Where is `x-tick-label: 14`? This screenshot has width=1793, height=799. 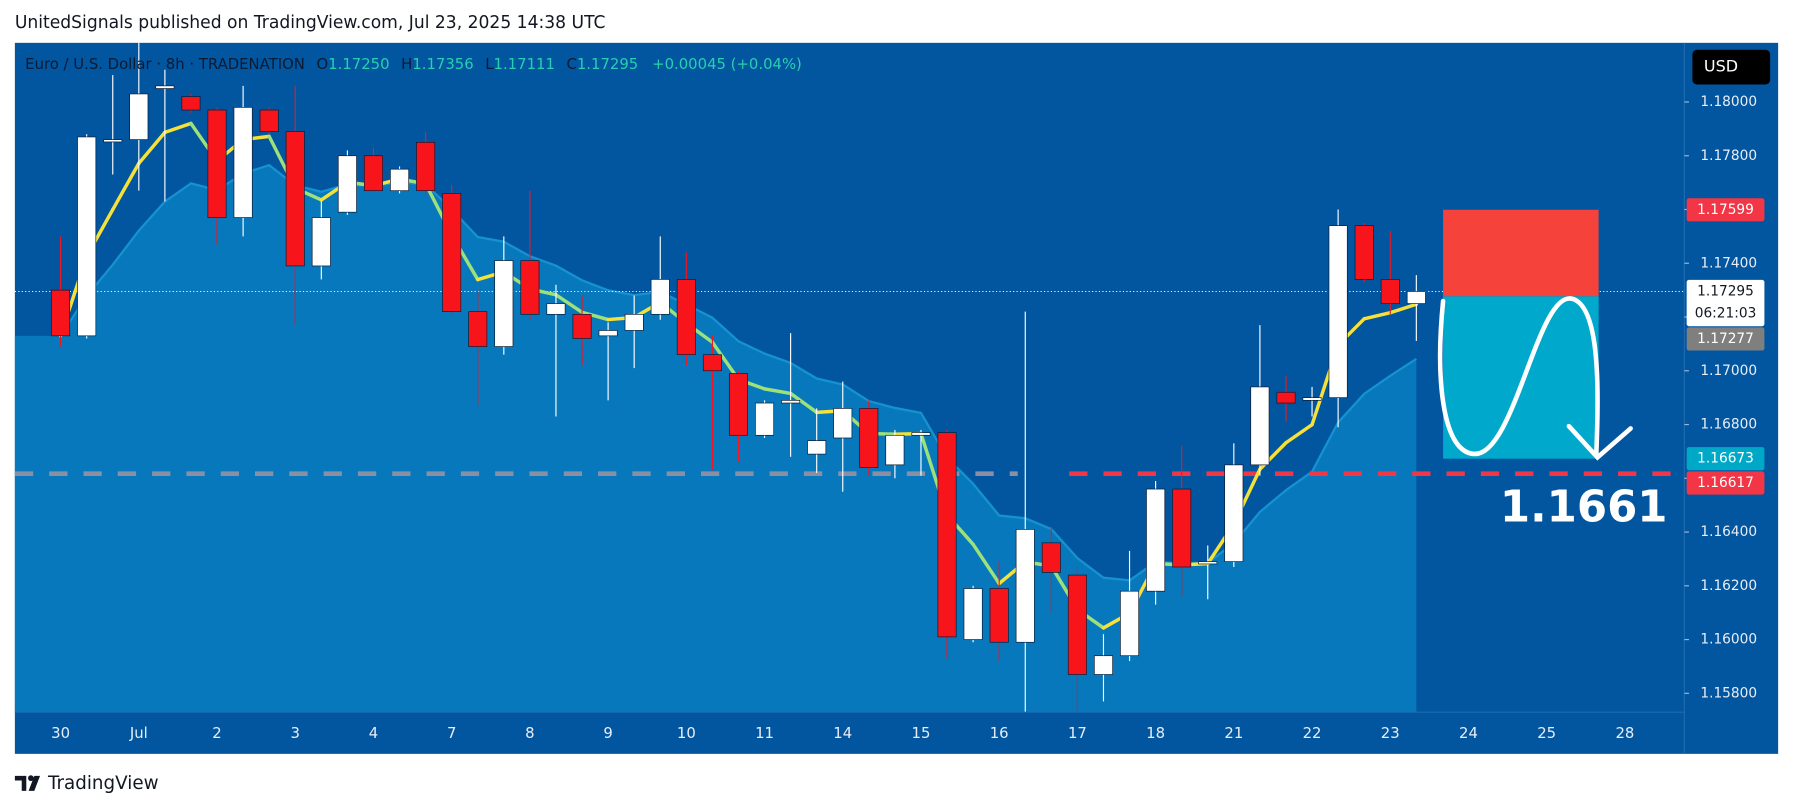 x-tick-label: 14 is located at coordinates (842, 733).